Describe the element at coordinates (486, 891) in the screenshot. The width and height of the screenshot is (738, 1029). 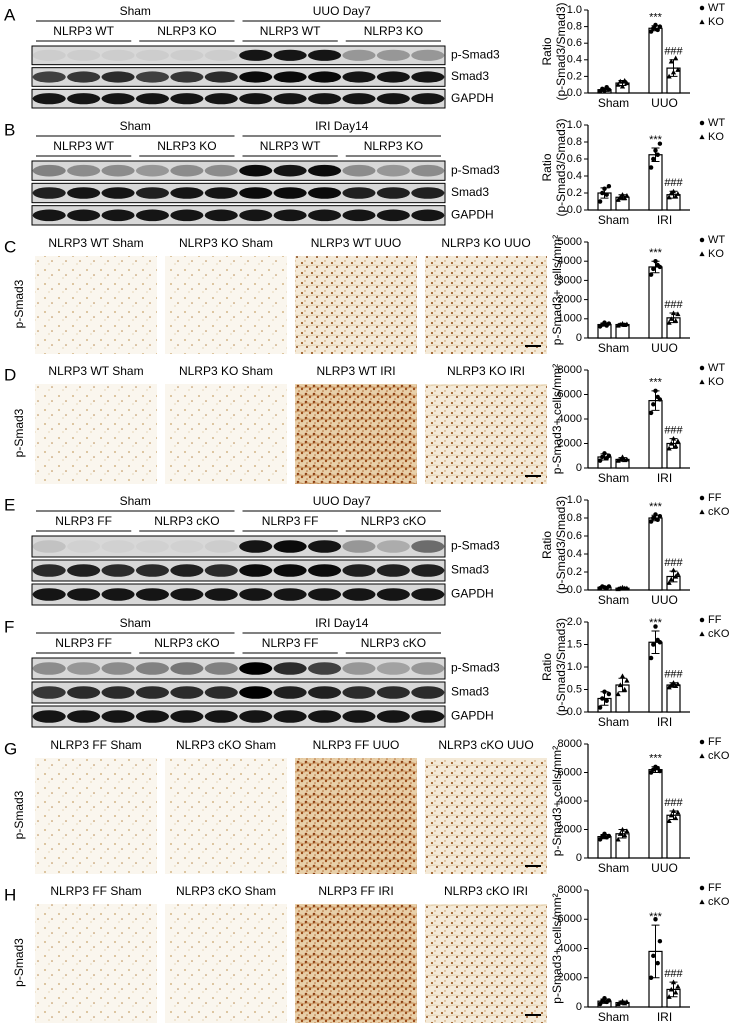
I see `image-title: NLRP3 cKO IRI` at that location.